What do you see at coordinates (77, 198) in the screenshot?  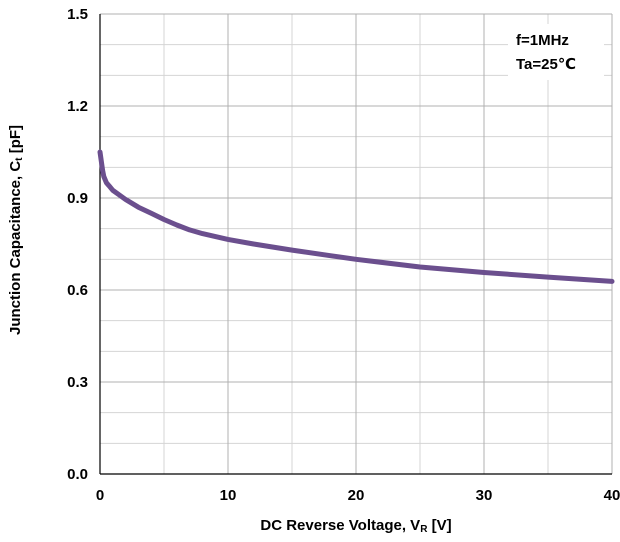 I see `y-tick-label: 0.9` at bounding box center [77, 198].